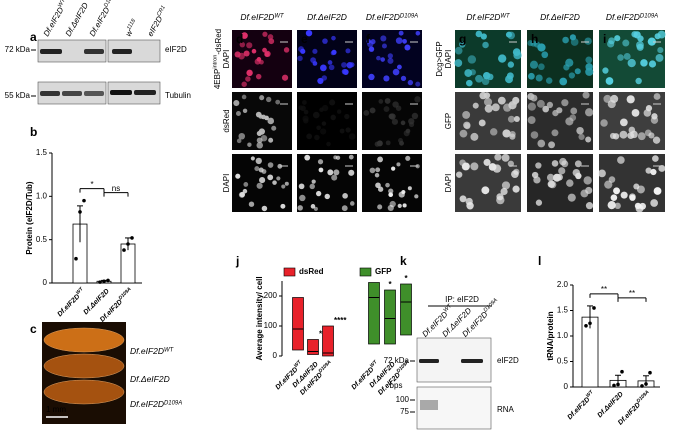 The width and height of the screenshot is (686, 443). I want to click on panel-letter: f, so click(368, 39).